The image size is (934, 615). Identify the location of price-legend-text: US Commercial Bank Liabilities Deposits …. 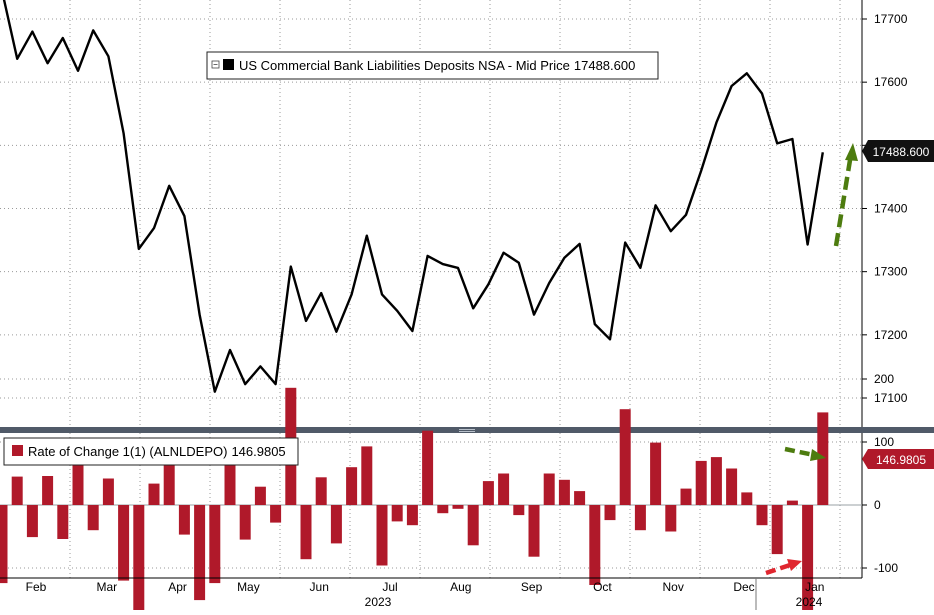
(437, 65).